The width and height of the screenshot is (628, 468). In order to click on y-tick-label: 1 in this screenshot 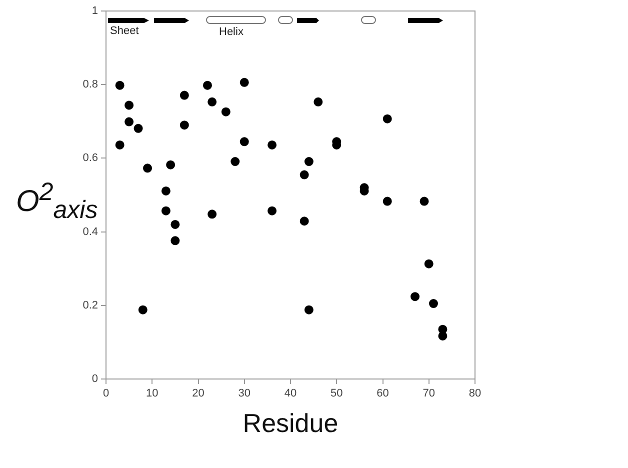, I will do `click(95, 11)`.